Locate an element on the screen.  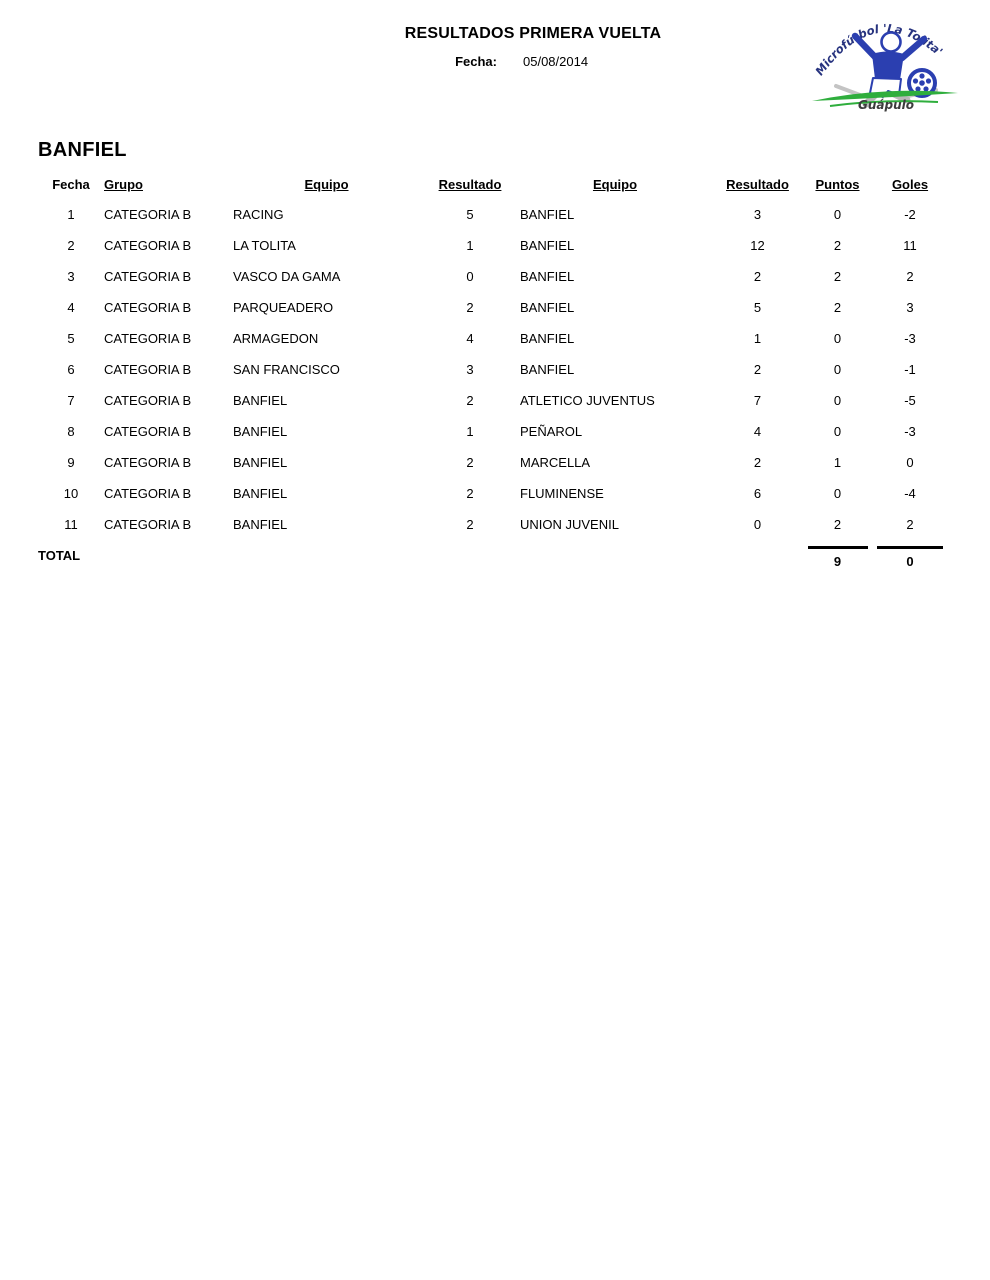
table-row: 5 CATEGORIA B ARMAGEDON 4 BANFIEL 1 0 -3 is located at coordinates (494, 338).